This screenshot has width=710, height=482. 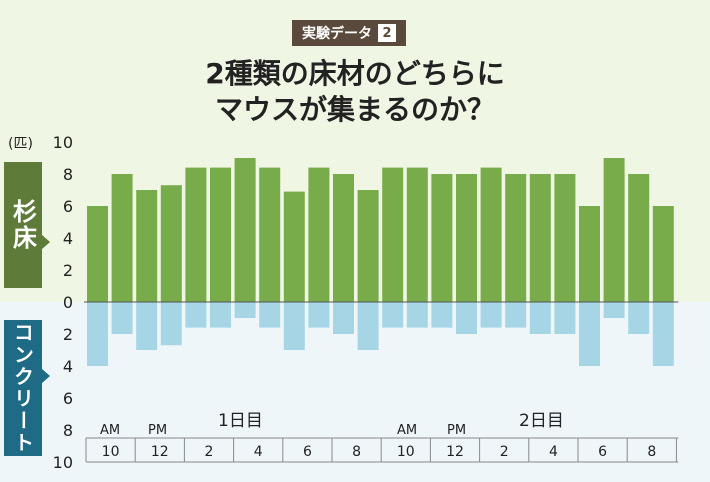 What do you see at coordinates (407, 430) in the screenshot?
I see `am-label-day2: AM` at bounding box center [407, 430].